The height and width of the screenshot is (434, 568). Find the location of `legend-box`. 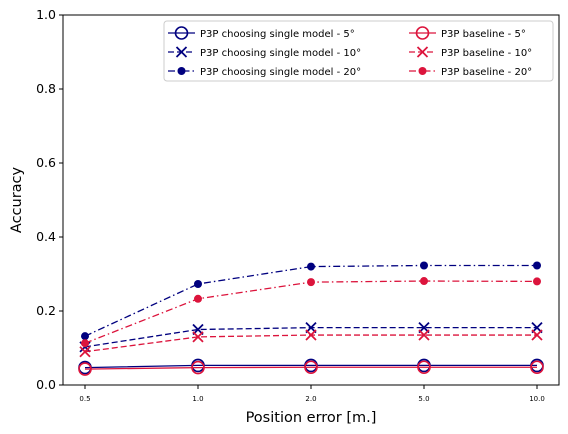

legend-box is located at coordinates (358, 51).